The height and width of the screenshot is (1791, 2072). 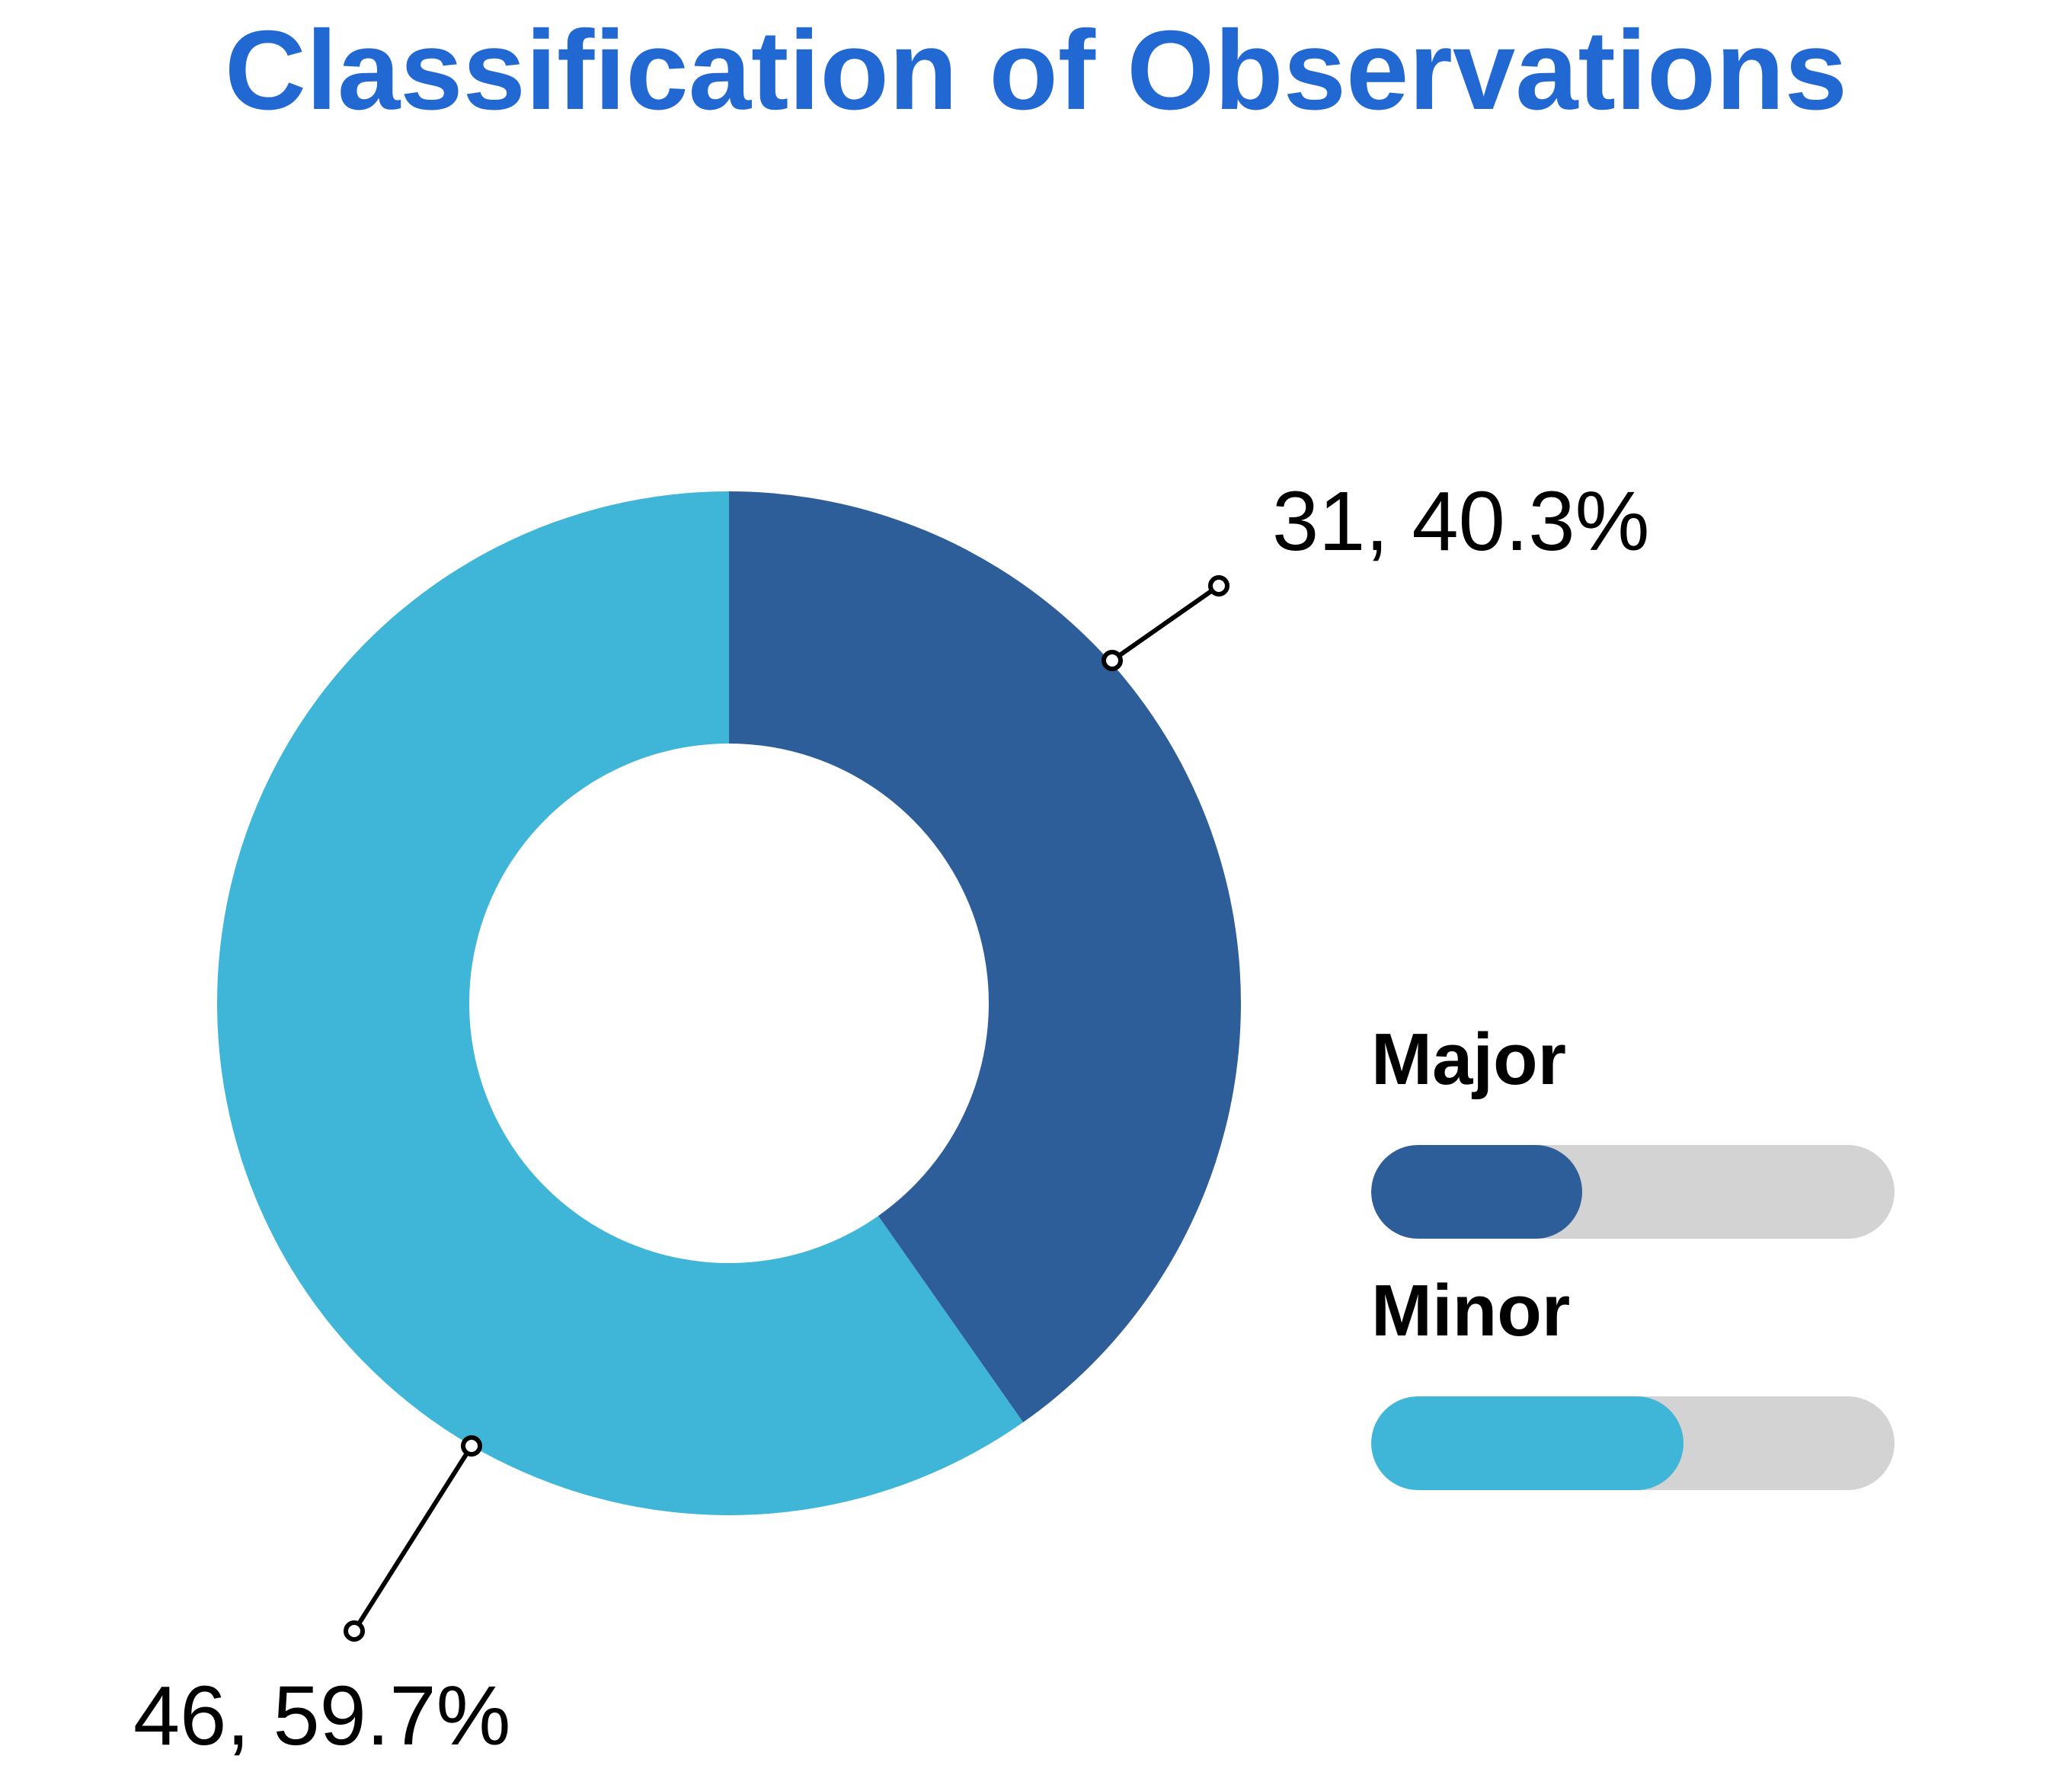 I want to click on leader-line-minor-segment, so click(x=413, y=1539).